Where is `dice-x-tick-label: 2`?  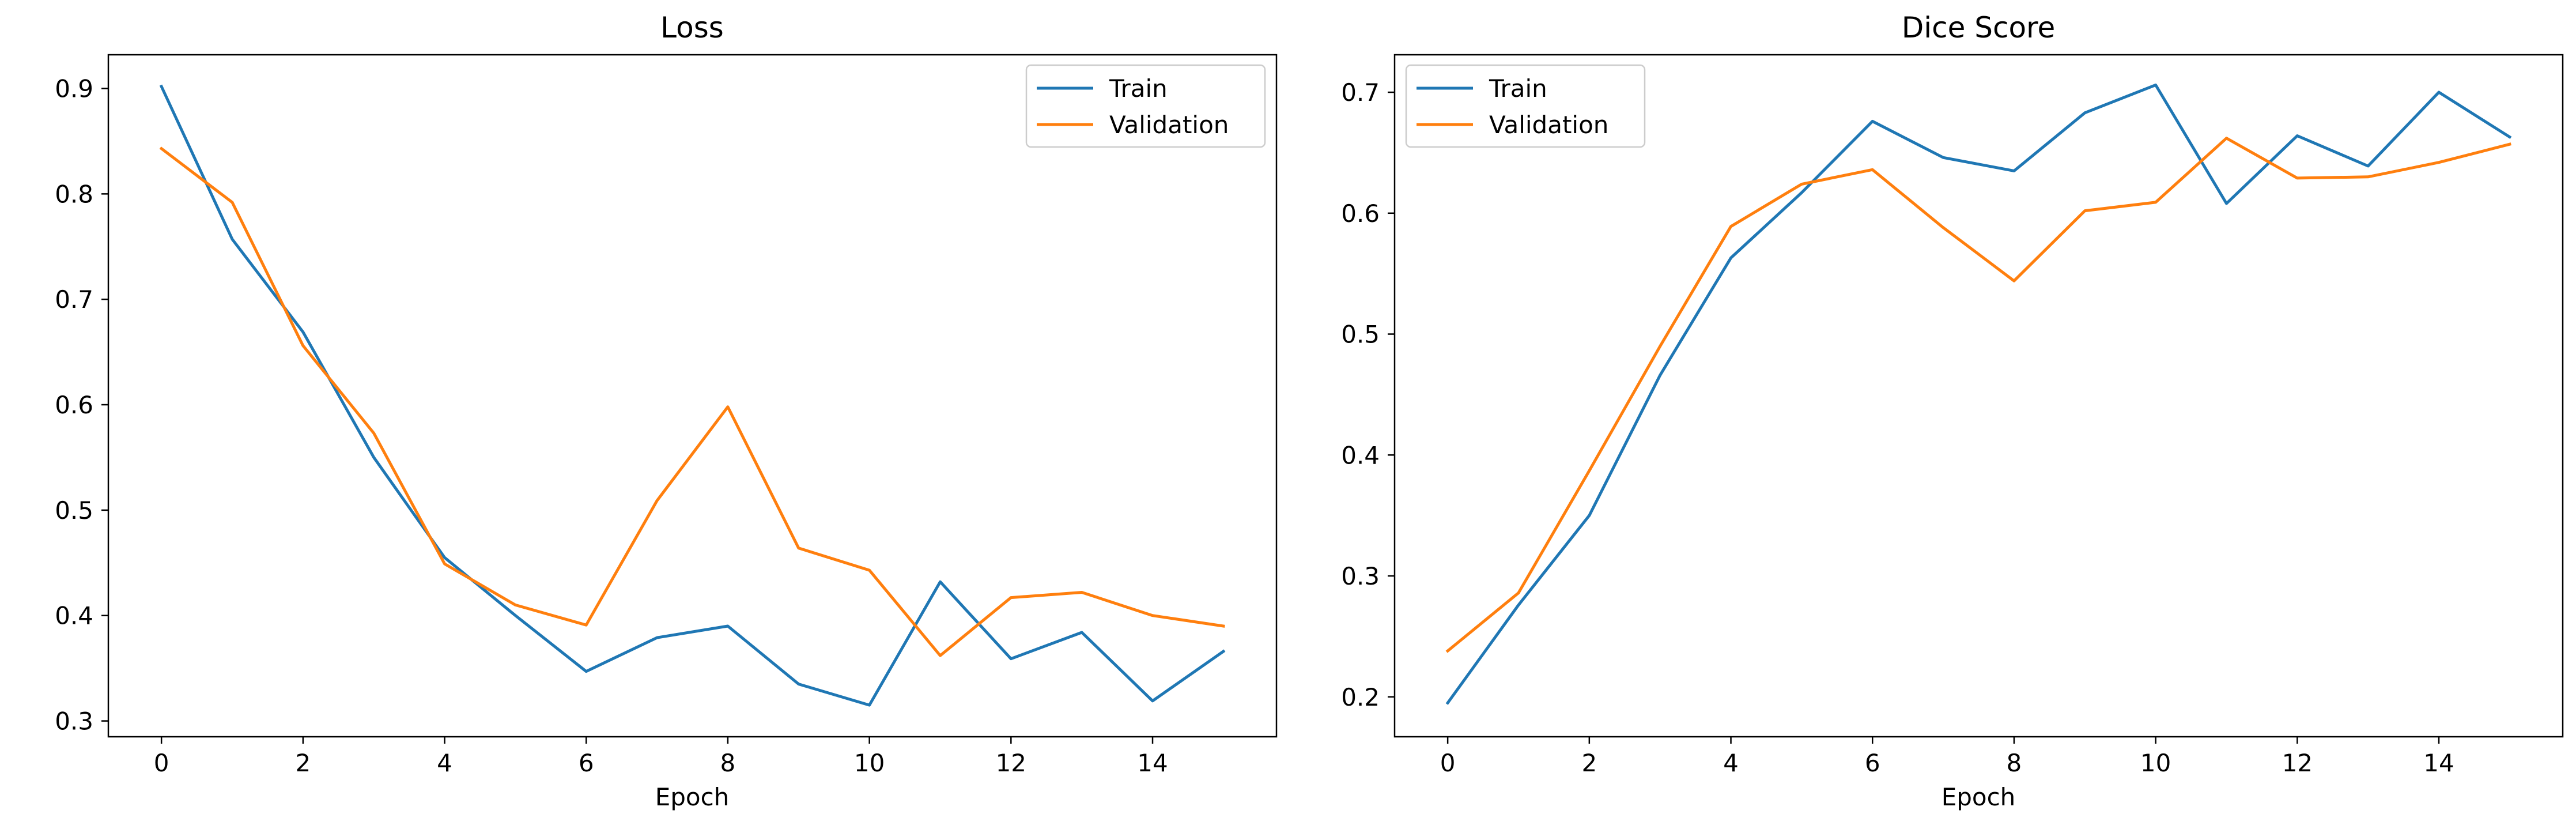 dice-x-tick-label: 2 is located at coordinates (1589, 763).